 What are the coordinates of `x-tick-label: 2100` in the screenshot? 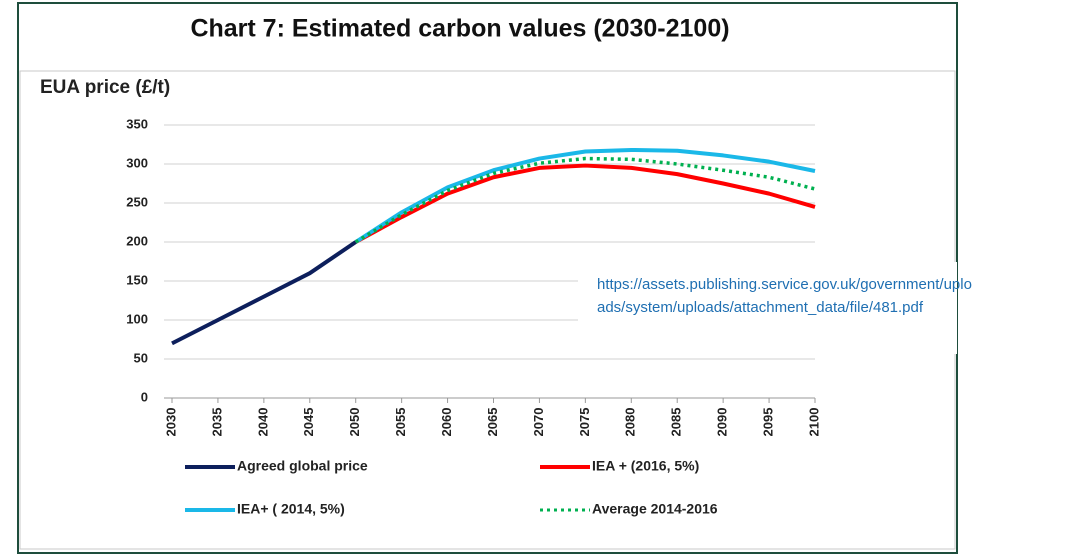 It's located at (813, 422).